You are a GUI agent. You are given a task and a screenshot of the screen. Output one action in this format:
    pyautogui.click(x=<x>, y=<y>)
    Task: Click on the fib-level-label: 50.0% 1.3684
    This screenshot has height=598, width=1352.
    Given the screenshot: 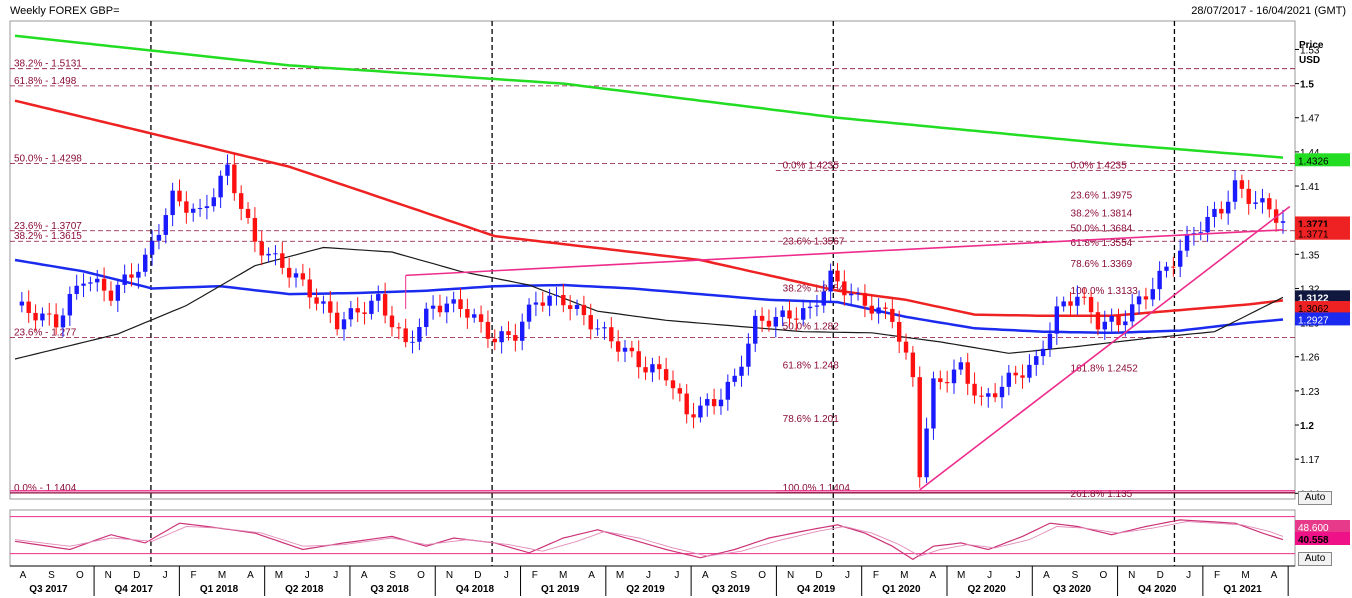 What is the action you would take?
    pyautogui.click(x=1102, y=228)
    